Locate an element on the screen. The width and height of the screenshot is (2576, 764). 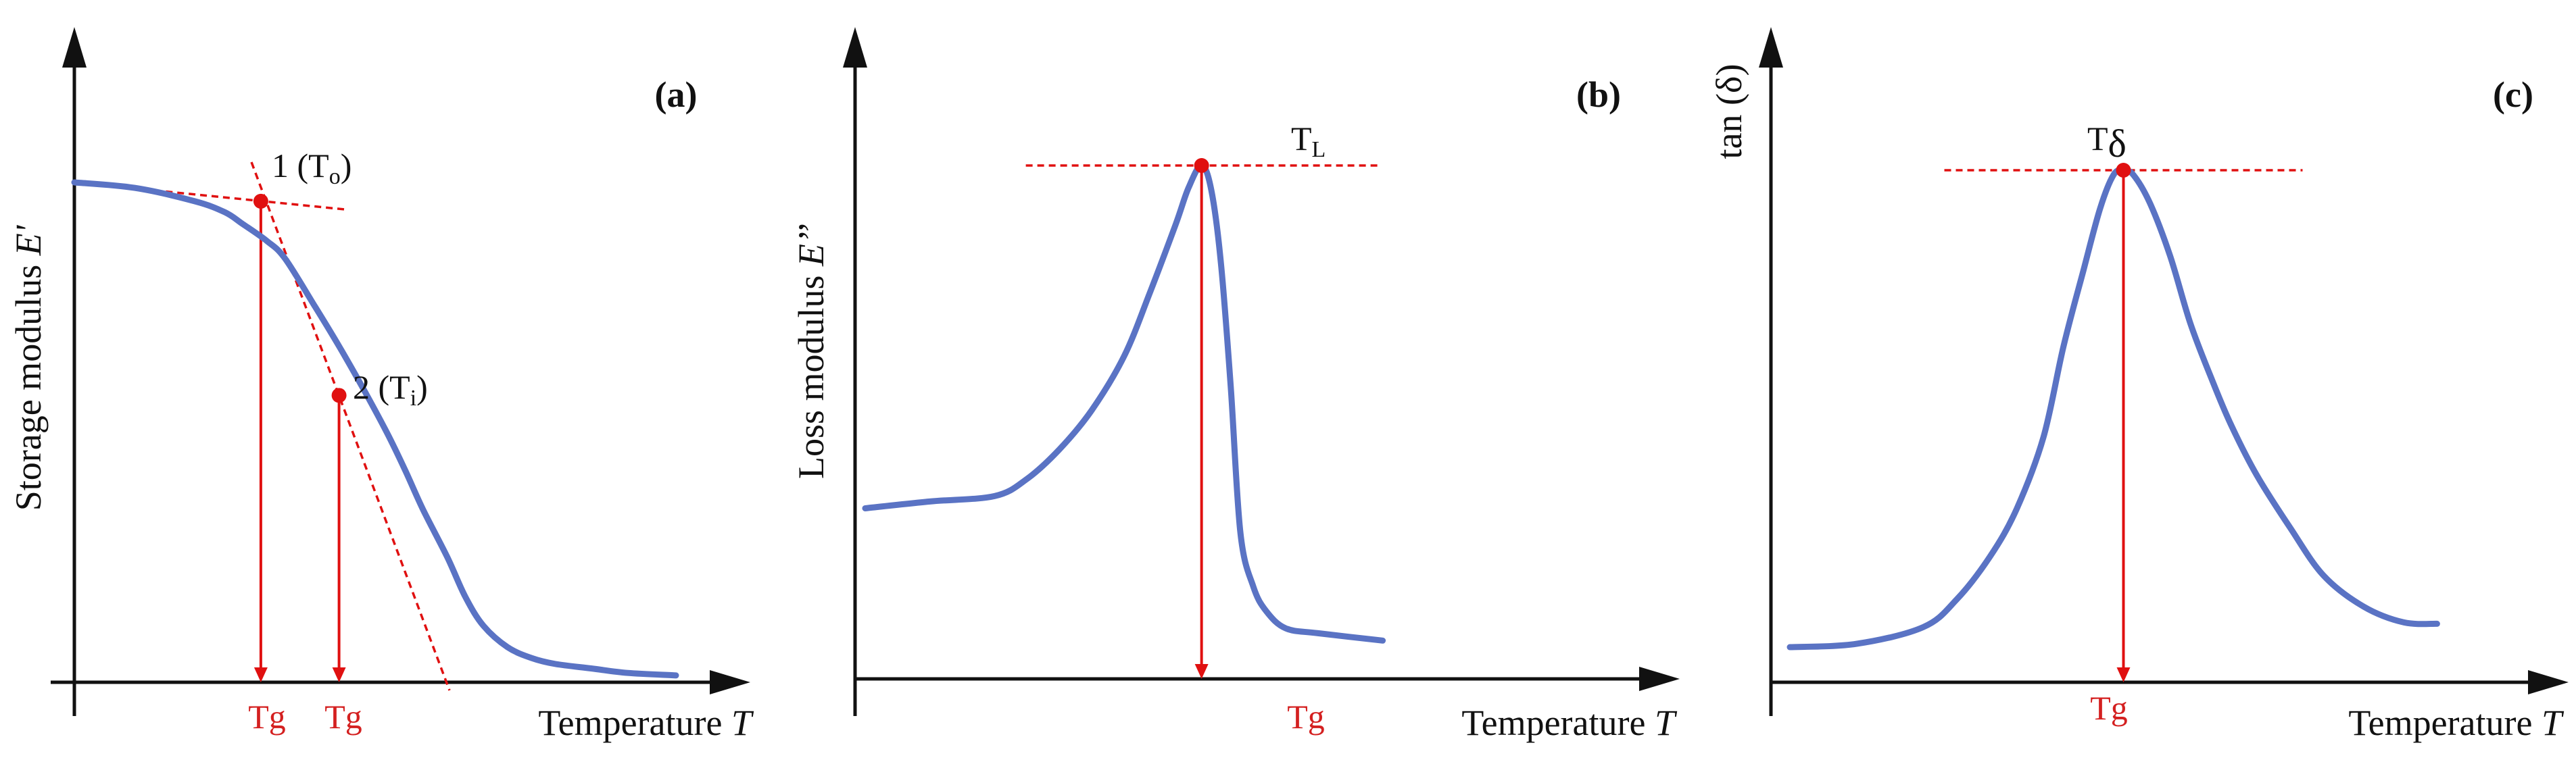
point-label-c-text: T is located at coordinates (2097, 138).